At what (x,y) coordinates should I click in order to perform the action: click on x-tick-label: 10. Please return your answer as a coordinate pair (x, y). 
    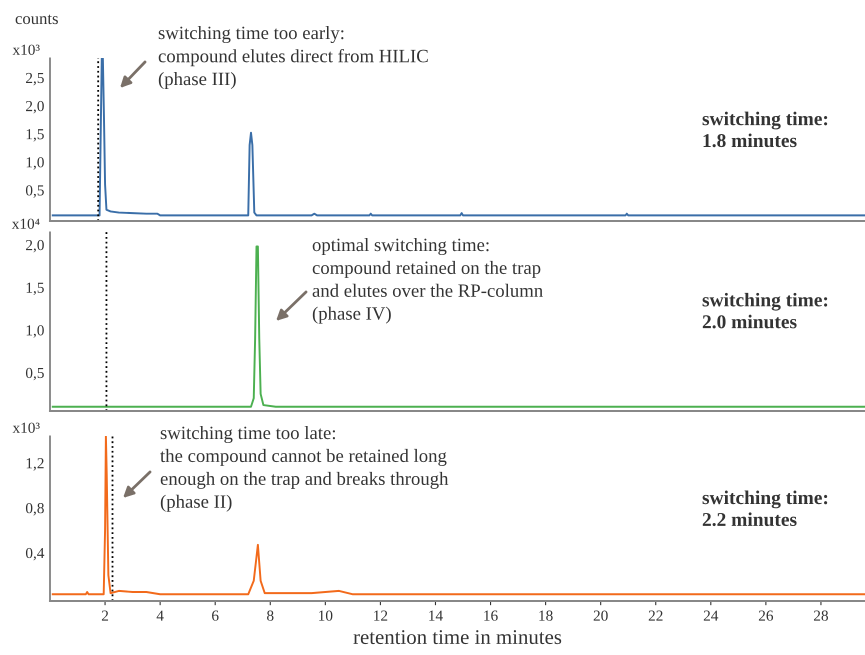
    Looking at the image, I should click on (325, 615).